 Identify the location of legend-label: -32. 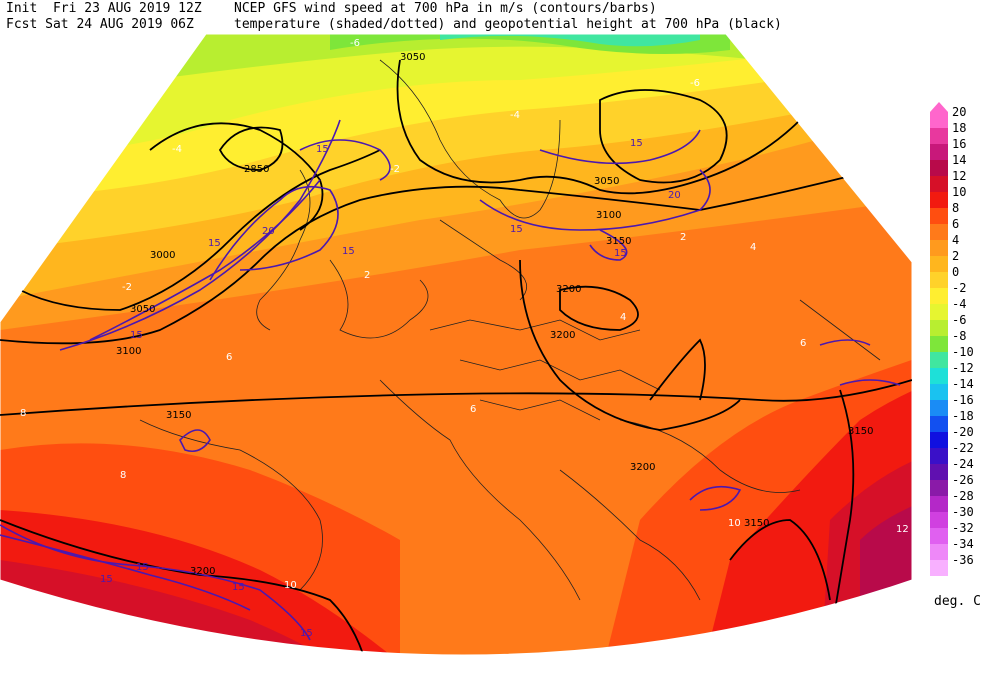
(963, 528).